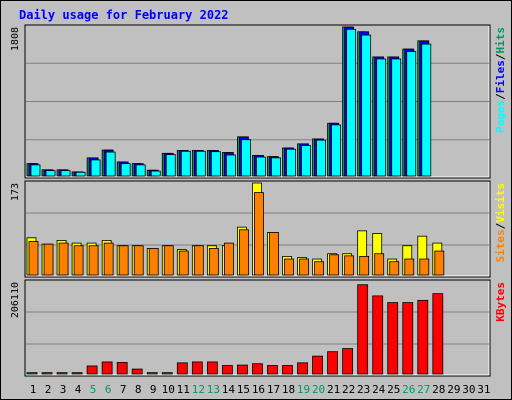 The width and height of the screenshot is (512, 400). What do you see at coordinates (408, 389) in the screenshot?
I see `x-tick-day-26: 26` at bounding box center [408, 389].